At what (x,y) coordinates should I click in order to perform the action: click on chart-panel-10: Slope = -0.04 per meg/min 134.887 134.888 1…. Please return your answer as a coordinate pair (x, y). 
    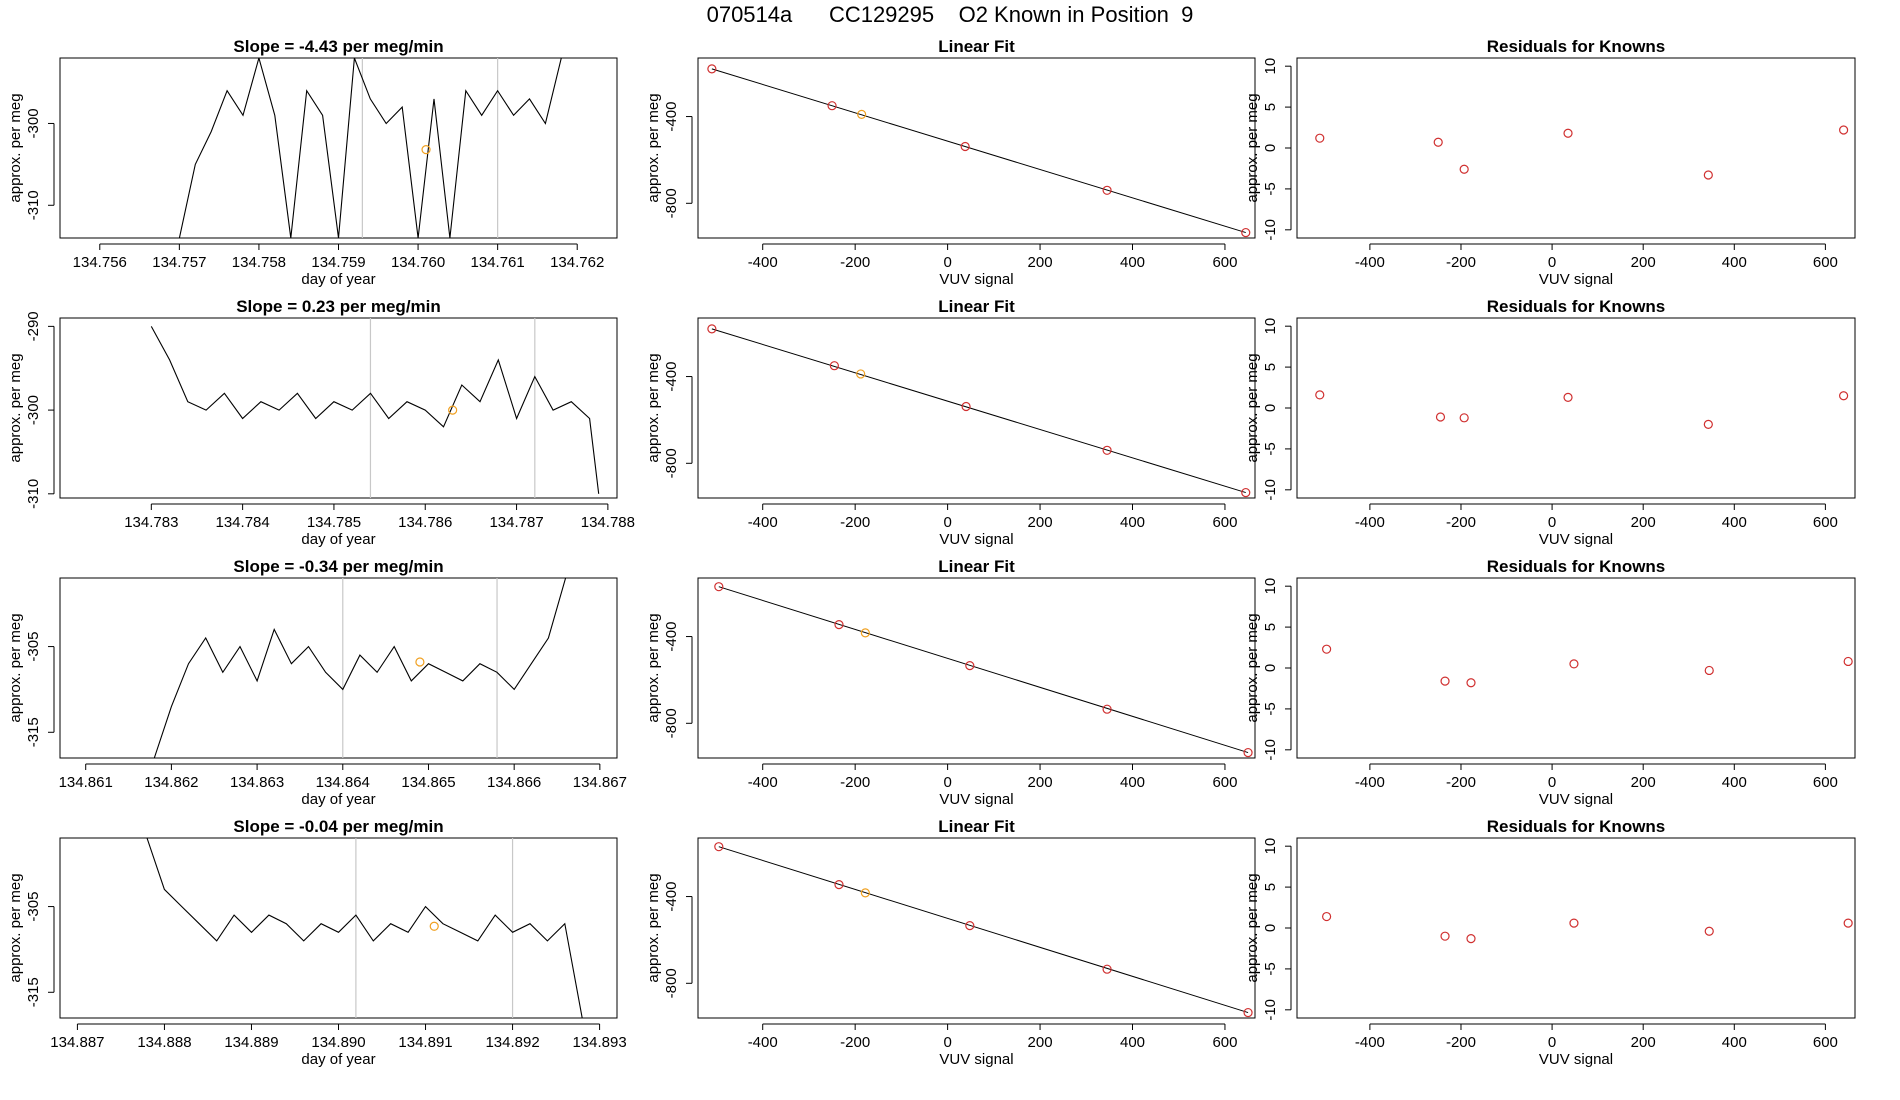
    Looking at the image, I should click on (317, 942).